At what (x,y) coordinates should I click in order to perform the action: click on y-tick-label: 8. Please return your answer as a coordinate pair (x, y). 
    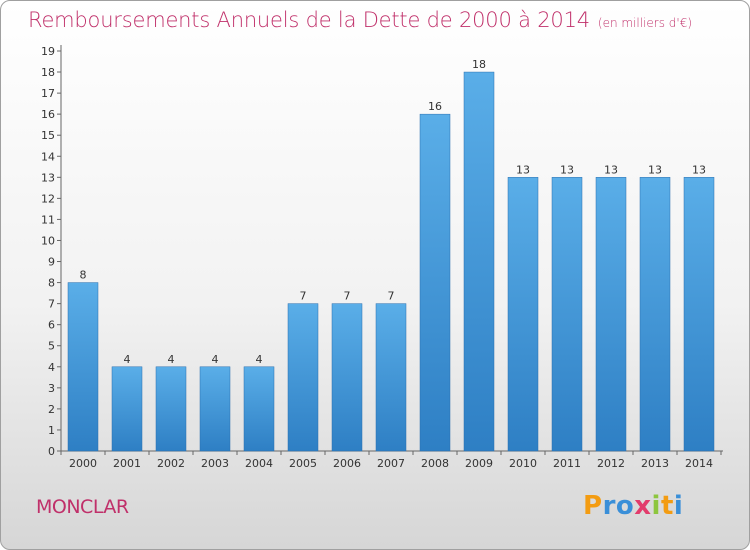
    Looking at the image, I should click on (51, 283).